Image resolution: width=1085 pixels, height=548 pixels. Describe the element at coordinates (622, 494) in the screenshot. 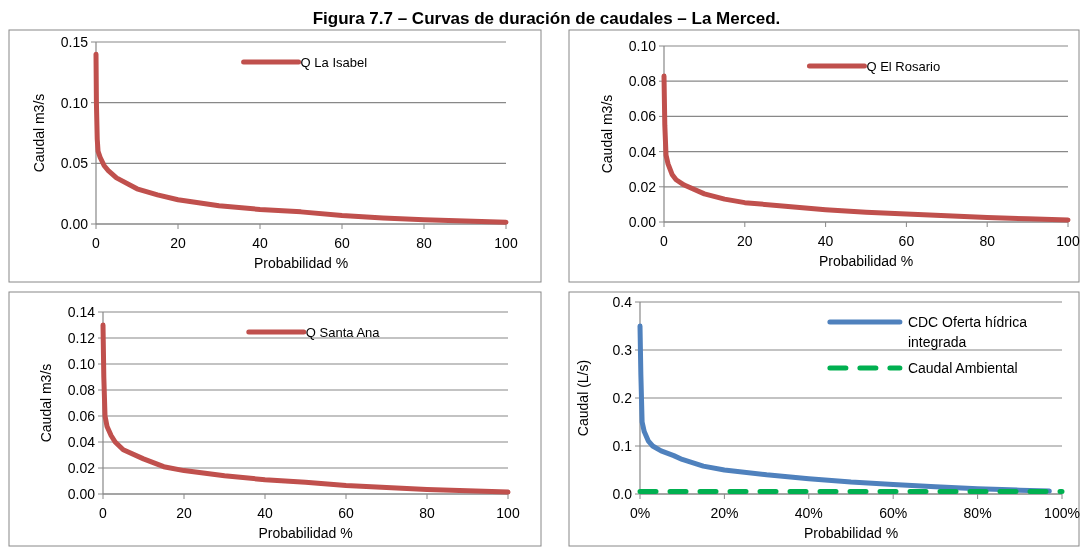

I see `y-tick-label: 0.0` at that location.